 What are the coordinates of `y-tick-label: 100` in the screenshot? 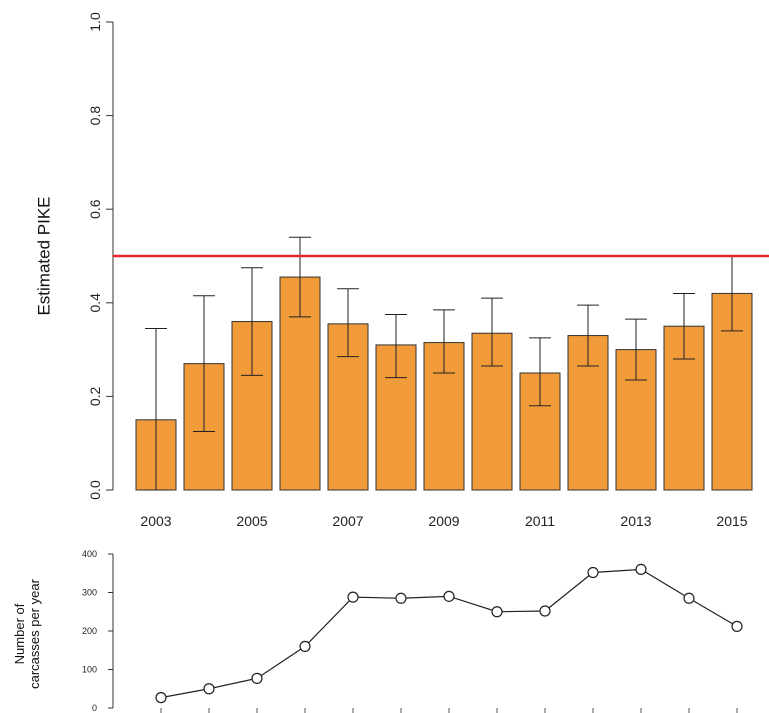 It's located at (89, 670).